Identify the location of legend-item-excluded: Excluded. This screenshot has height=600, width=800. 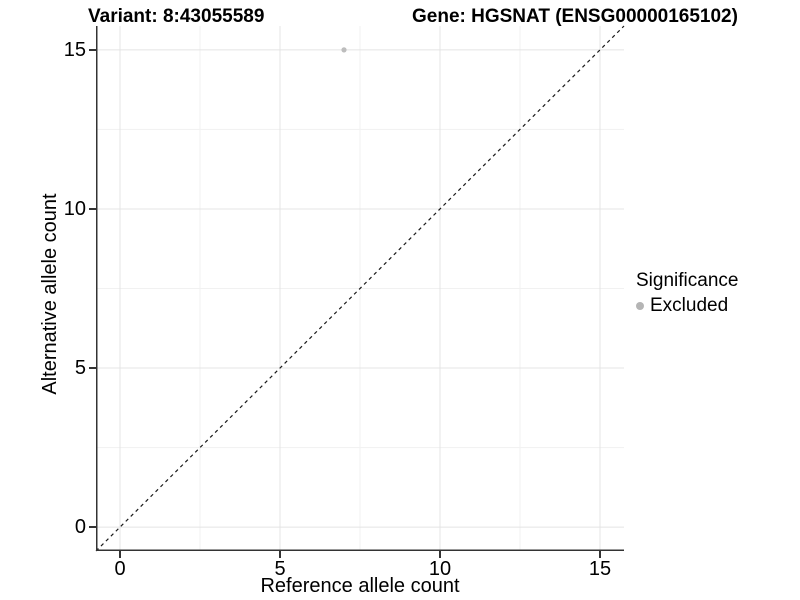
(687, 306).